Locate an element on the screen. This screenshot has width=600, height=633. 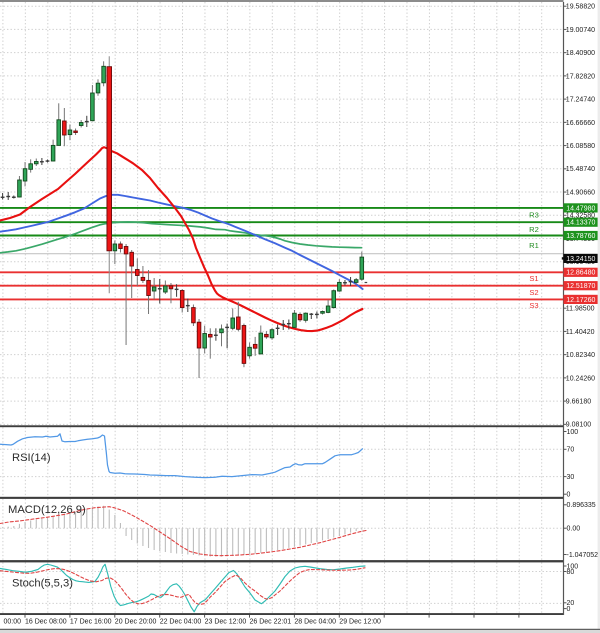
svg-text: 29 Dec 12:00 is located at coordinates (360, 622).